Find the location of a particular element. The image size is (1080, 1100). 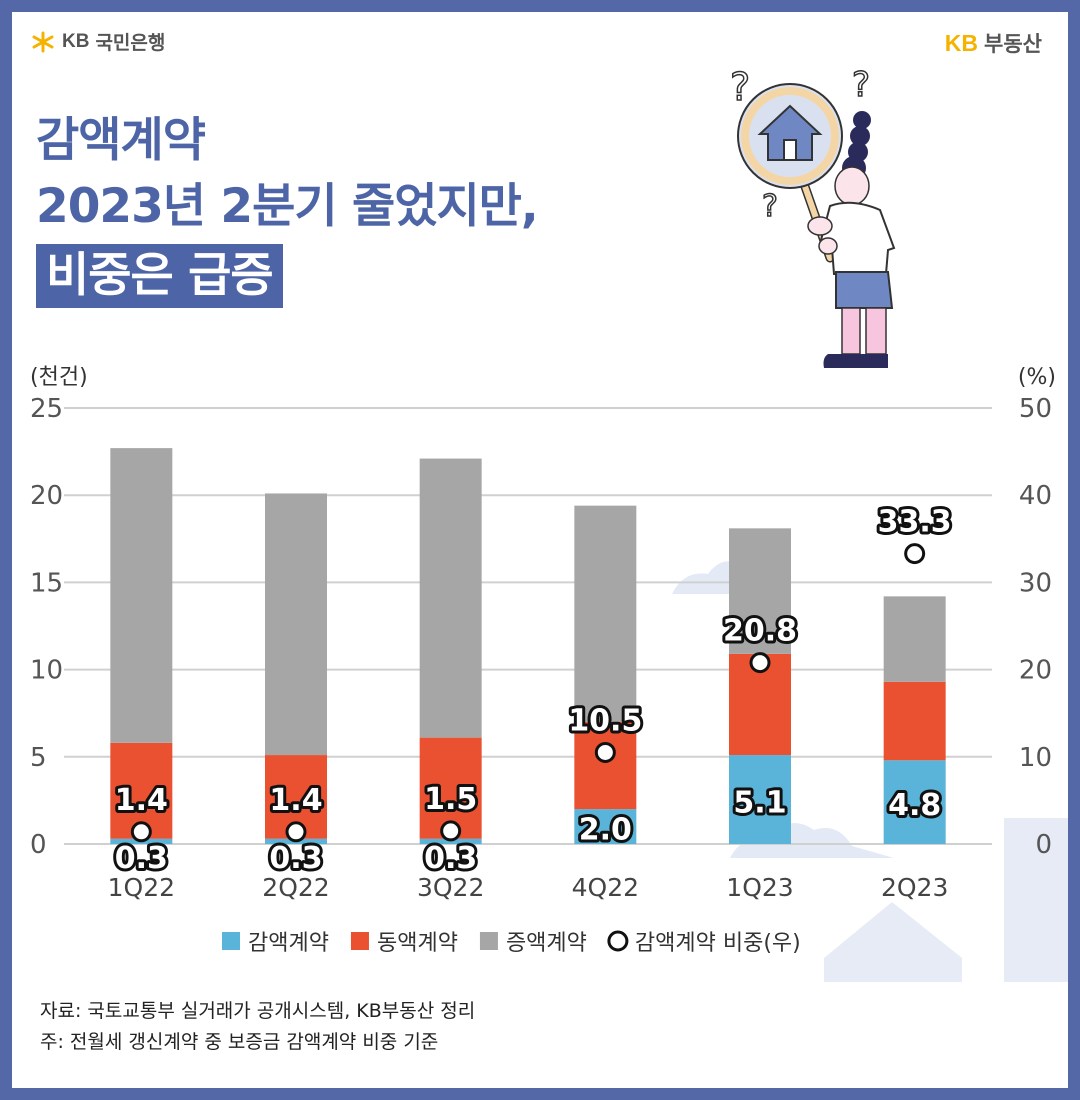

left-tick-label: 10 is located at coordinates (46, 671).